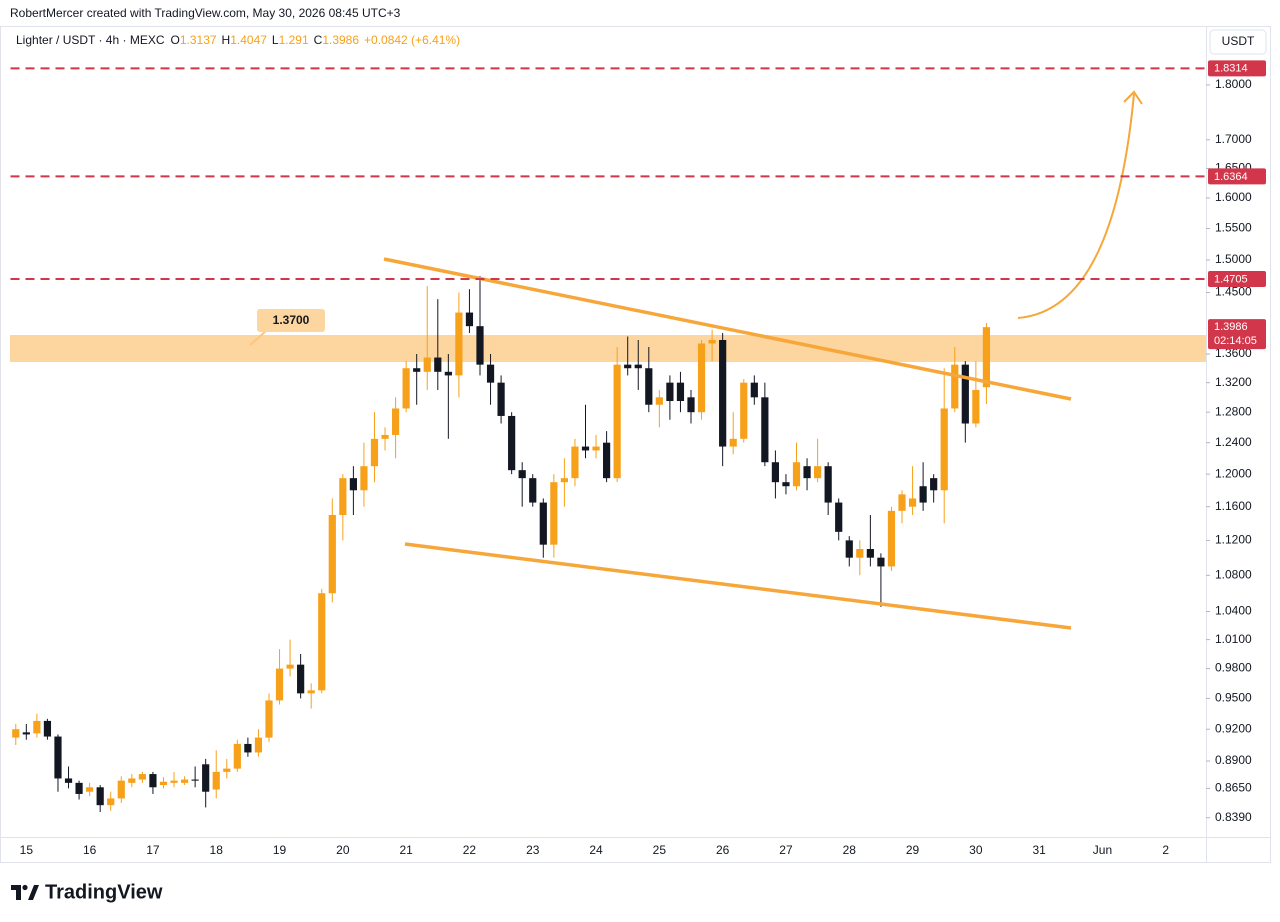 This screenshot has width=1280, height=922. What do you see at coordinates (850, 850) in the screenshot?
I see `x-tick-label: 28` at bounding box center [850, 850].